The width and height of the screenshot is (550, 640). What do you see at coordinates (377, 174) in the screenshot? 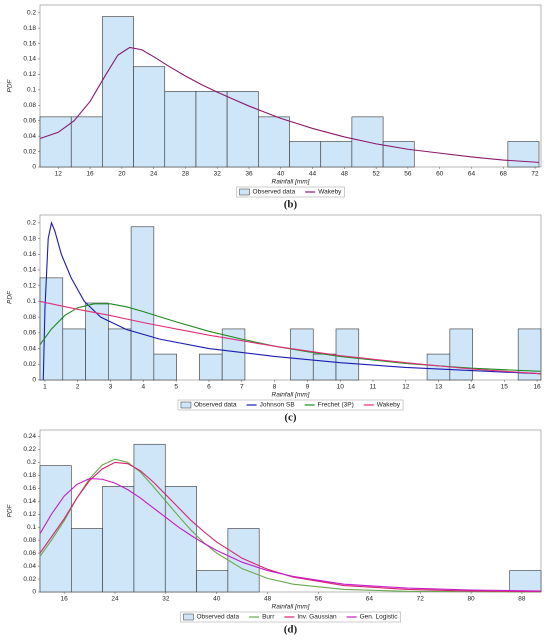
I see `x-tick-label: 52` at bounding box center [377, 174].